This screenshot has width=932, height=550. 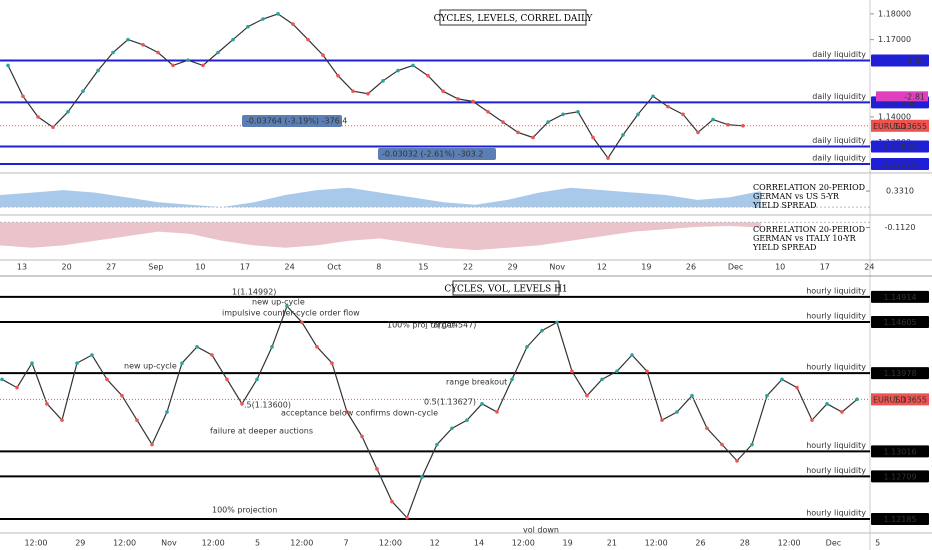 What do you see at coordinates (612, 543) in the screenshot?
I see `x-tick-label: 21` at bounding box center [612, 543].